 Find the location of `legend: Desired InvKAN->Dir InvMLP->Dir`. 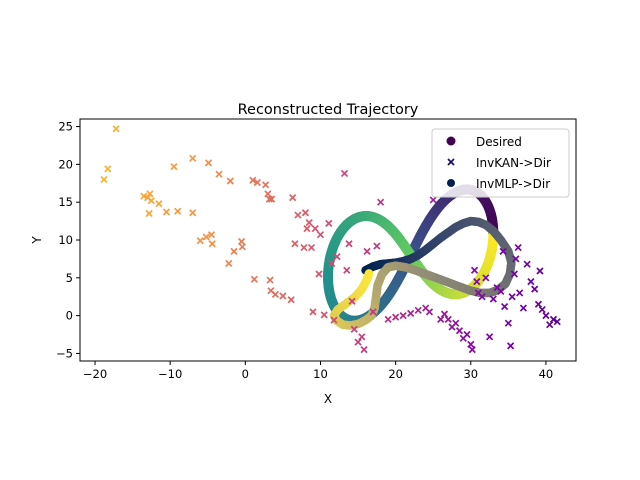

legend: Desired InvKAN->Dir InvMLP->Dir is located at coordinates (500, 163).